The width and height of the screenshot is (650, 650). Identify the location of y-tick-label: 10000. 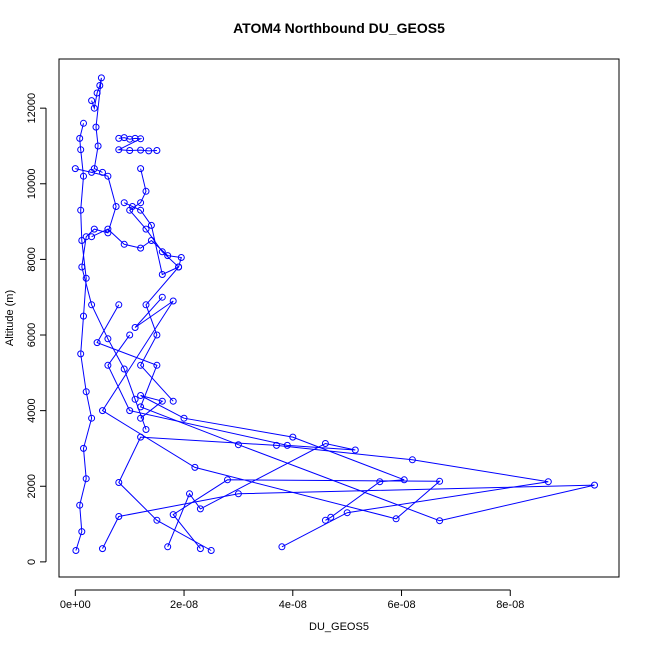
(32, 183).